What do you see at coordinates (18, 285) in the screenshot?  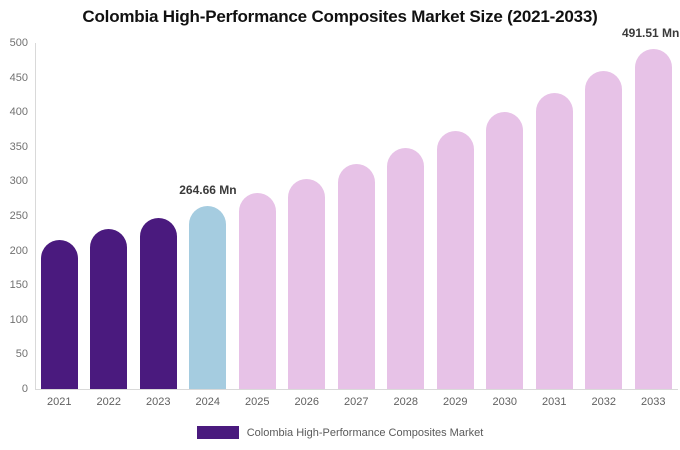 I see `y-tick-label: 150` at bounding box center [18, 285].